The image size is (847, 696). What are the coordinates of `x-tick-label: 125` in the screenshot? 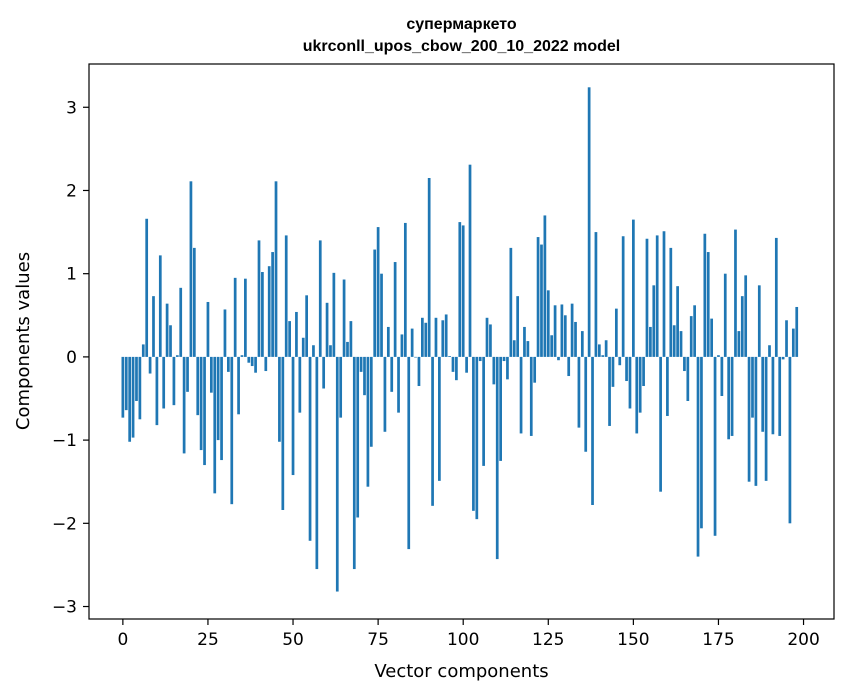 It's located at (548, 640).